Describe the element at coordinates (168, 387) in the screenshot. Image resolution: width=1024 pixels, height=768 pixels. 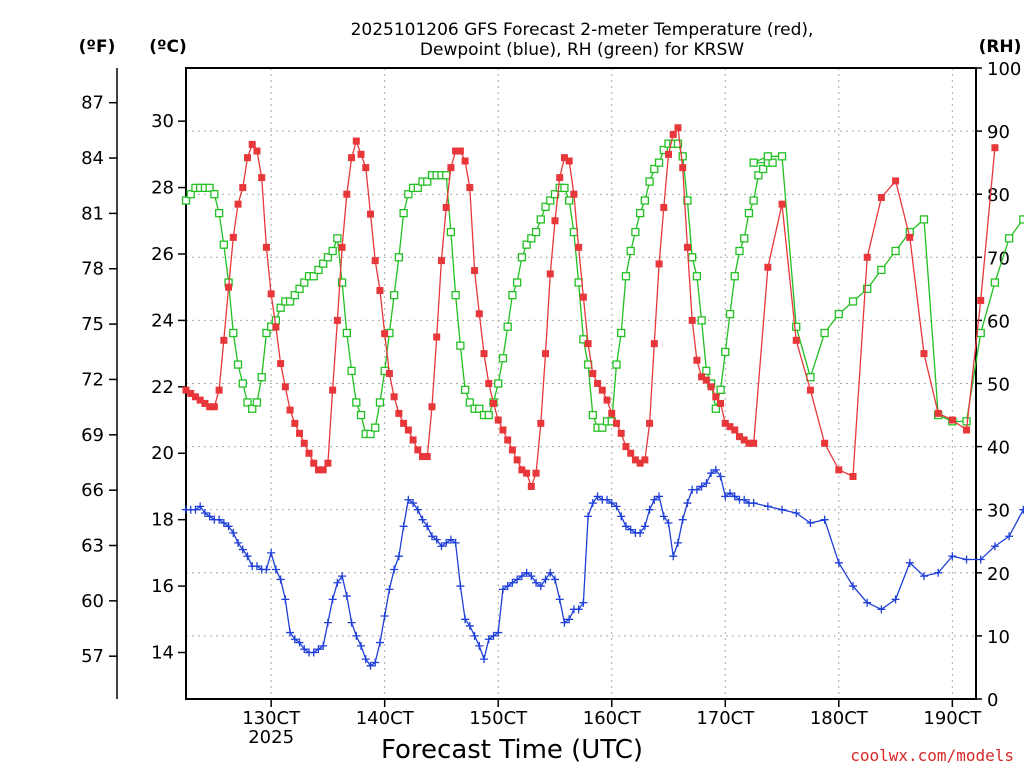
I see `axis-celsius: 14 16 18 20 22 24 26 28 30` at that location.